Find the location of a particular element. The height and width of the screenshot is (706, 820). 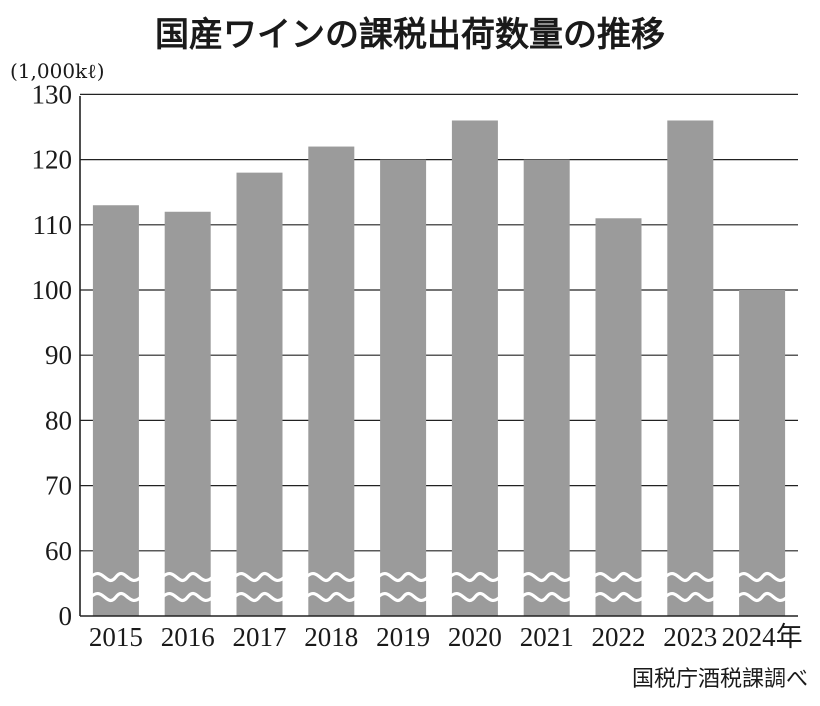

break-wave-2024年-2 is located at coordinates (762, 597).